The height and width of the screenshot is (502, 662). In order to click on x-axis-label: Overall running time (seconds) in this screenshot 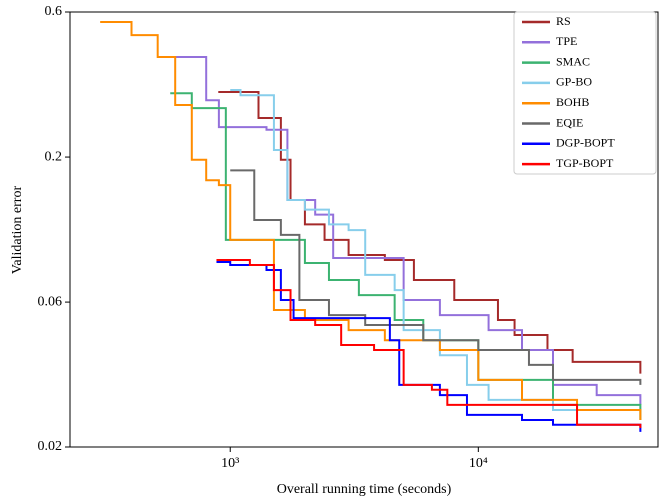, I will do `click(364, 489)`.